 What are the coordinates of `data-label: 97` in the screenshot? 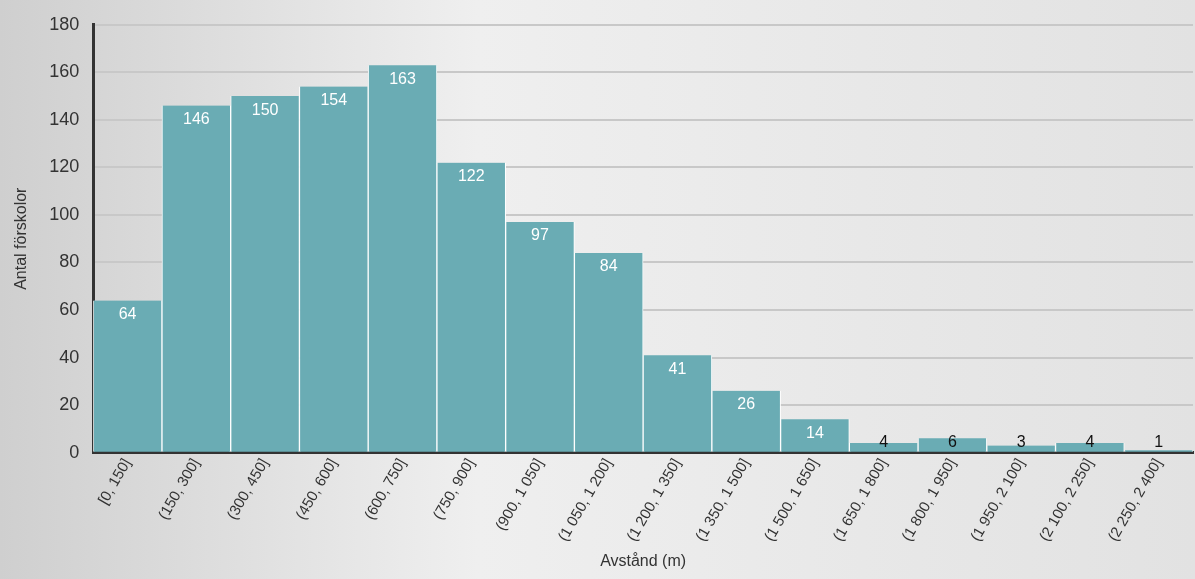 It's located at (540, 235).